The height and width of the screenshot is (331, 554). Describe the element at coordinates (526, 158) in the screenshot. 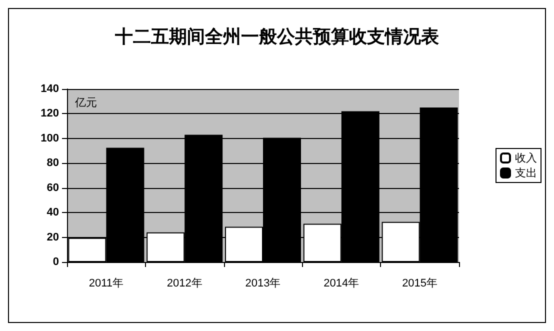

I see `legend-label: 收入` at that location.